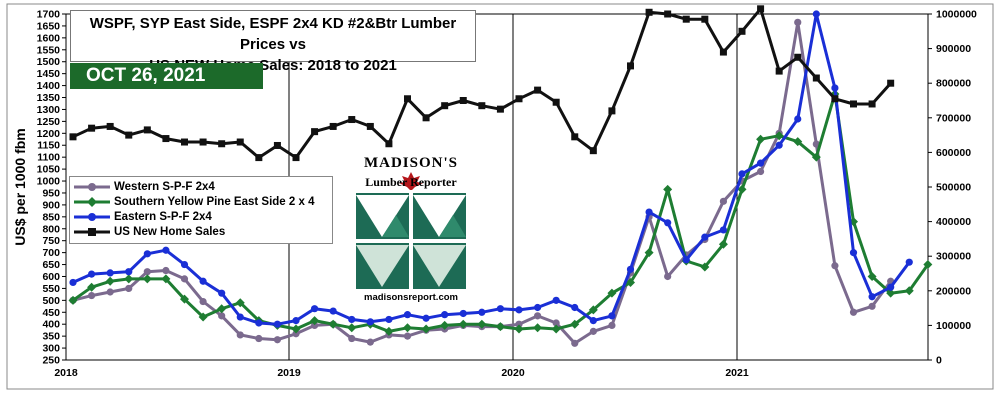 This screenshot has height=400, width=999. I want to click on y-tick-label: 1000, so click(49, 182).